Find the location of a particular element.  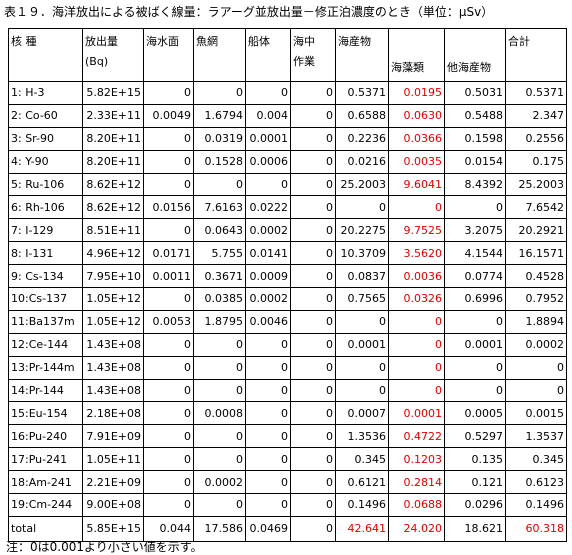

cell: 4.96E+12 is located at coordinates (113, 253).